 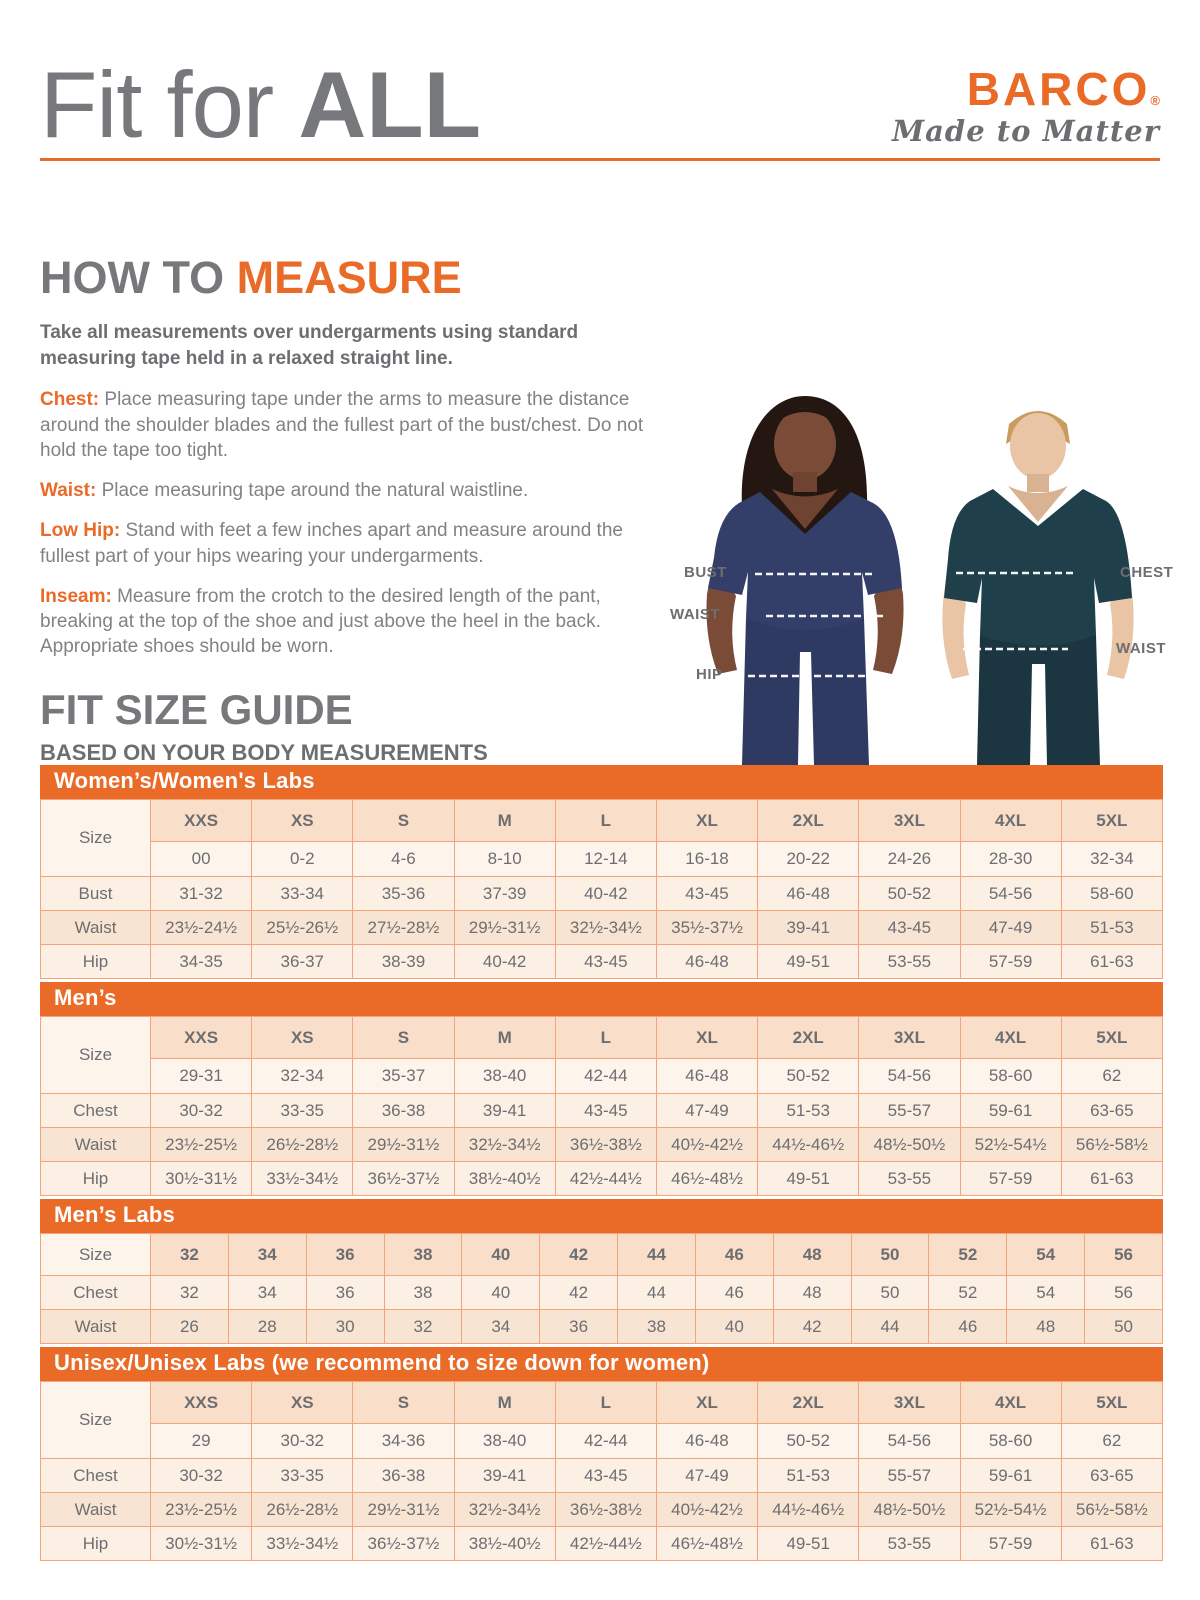 I want to click on step-label: Chest:, so click(x=70, y=400).